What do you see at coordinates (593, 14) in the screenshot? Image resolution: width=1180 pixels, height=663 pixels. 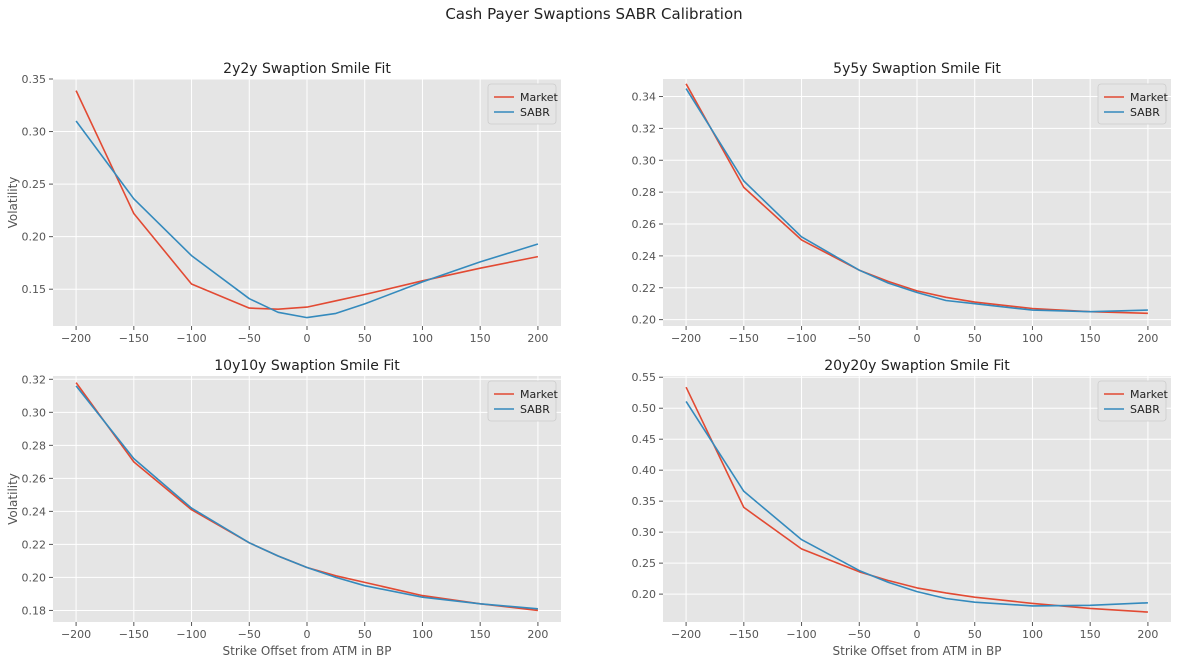 I see `figure-suptitle: Cash Payer Swaptions SABR Calibration` at bounding box center [593, 14].